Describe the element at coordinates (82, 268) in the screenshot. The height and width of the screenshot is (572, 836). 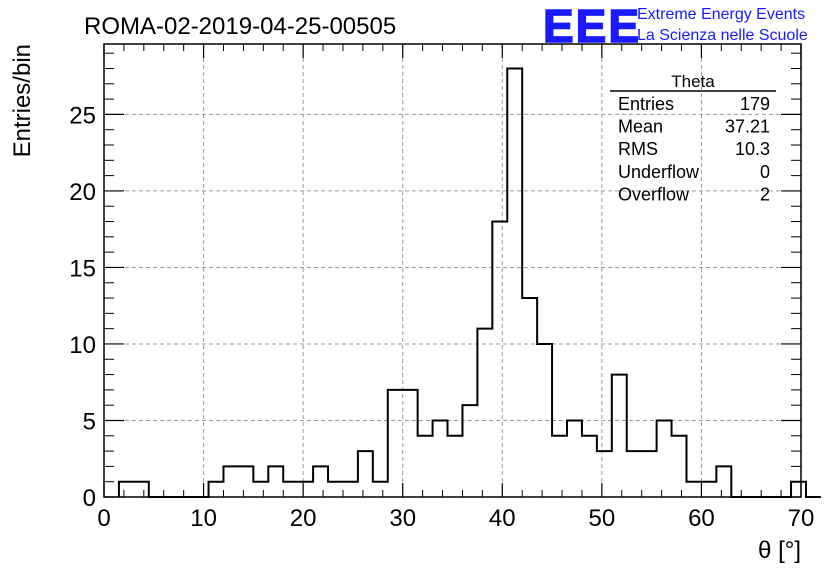
I see `y-tick-label: 15` at that location.